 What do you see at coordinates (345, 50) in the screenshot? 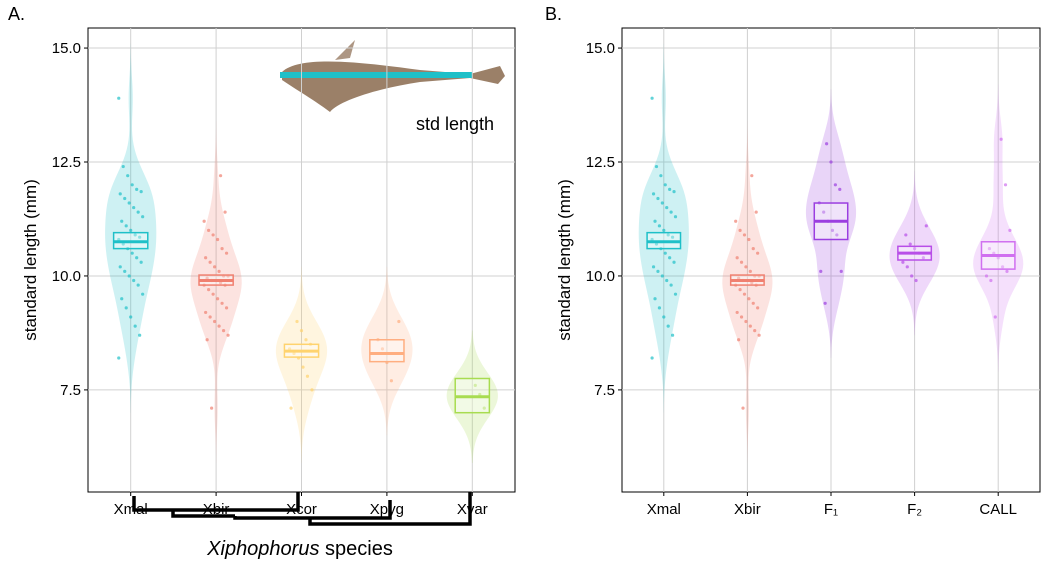
I see `fish-fin` at bounding box center [345, 50].